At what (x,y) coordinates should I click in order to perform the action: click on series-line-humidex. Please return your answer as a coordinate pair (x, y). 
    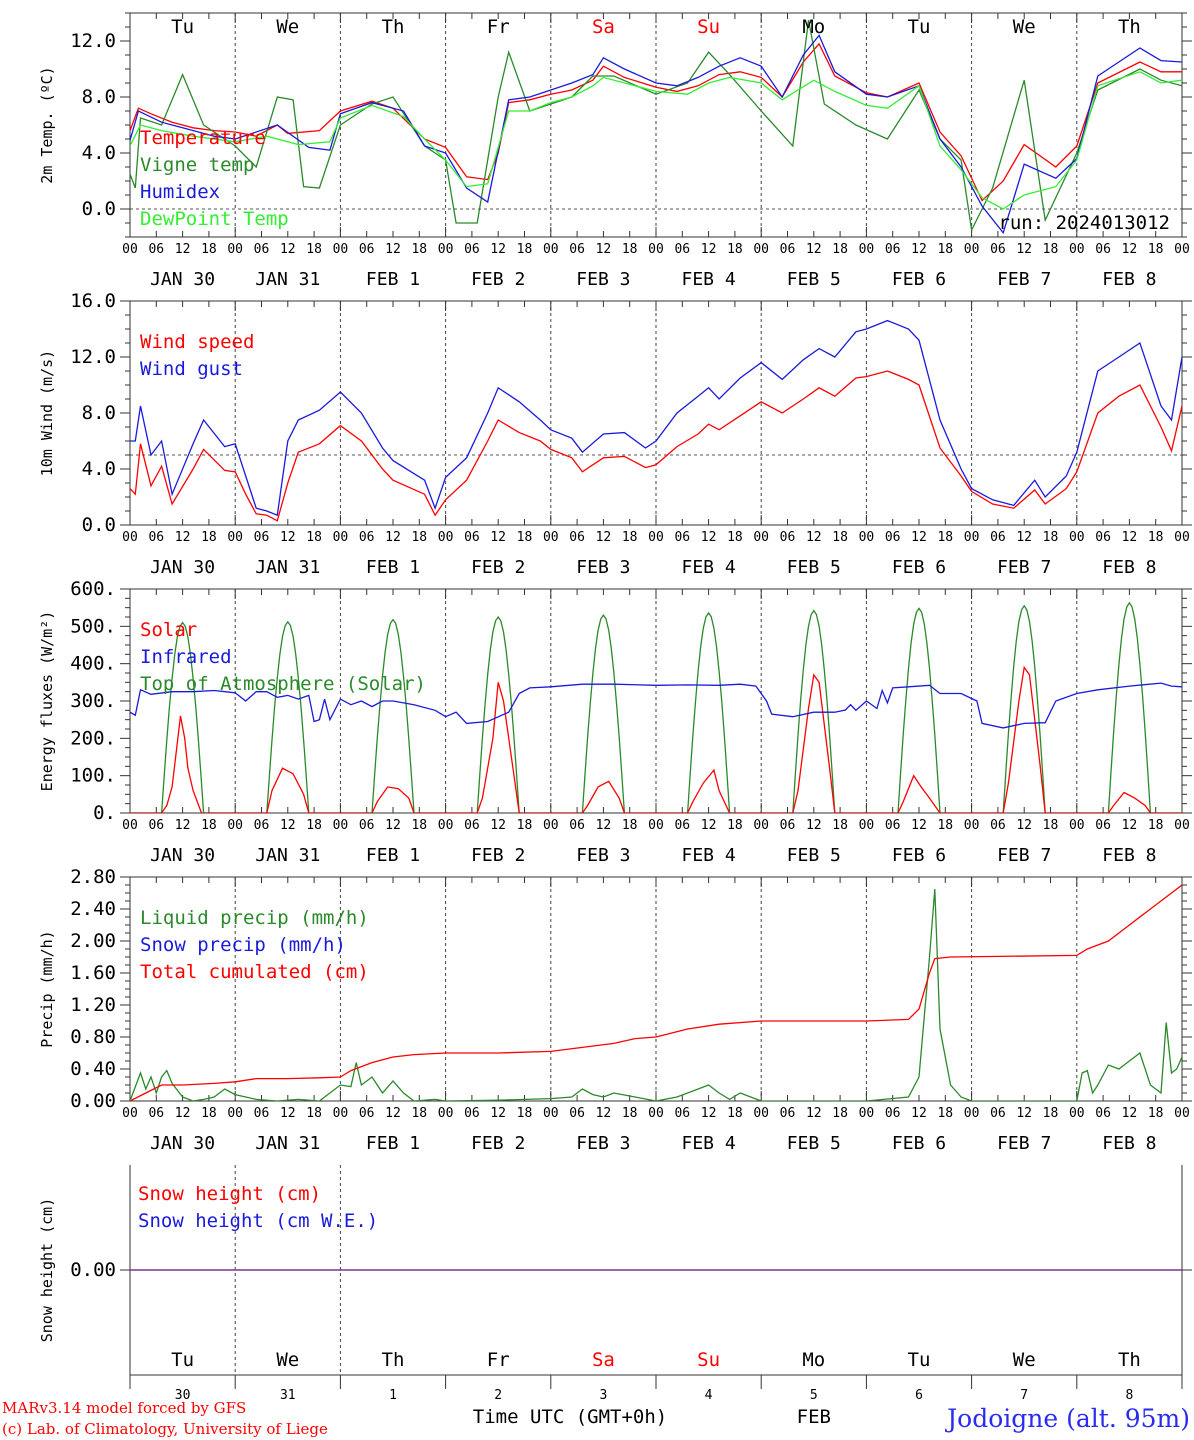
    Looking at the image, I should click on (656, 134).